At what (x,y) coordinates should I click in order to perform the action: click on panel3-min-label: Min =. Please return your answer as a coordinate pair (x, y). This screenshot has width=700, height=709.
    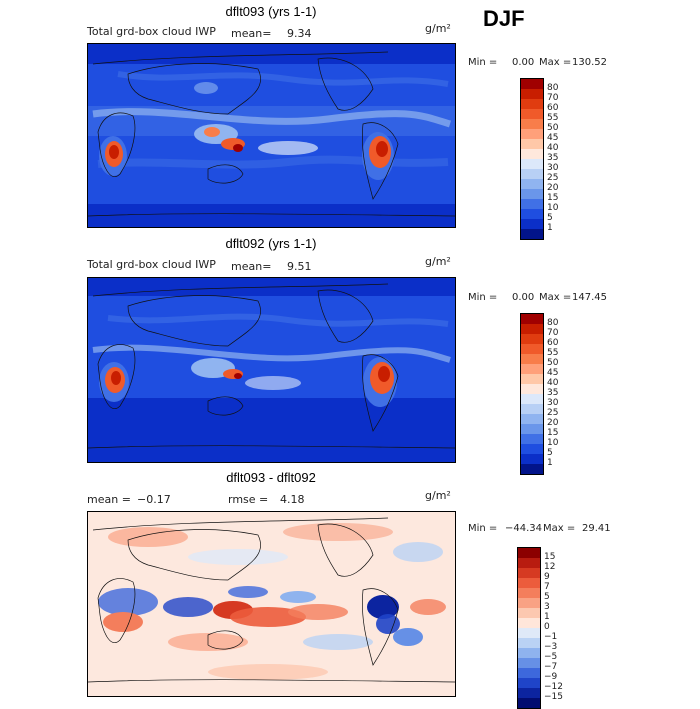
    Looking at the image, I should click on (483, 528).